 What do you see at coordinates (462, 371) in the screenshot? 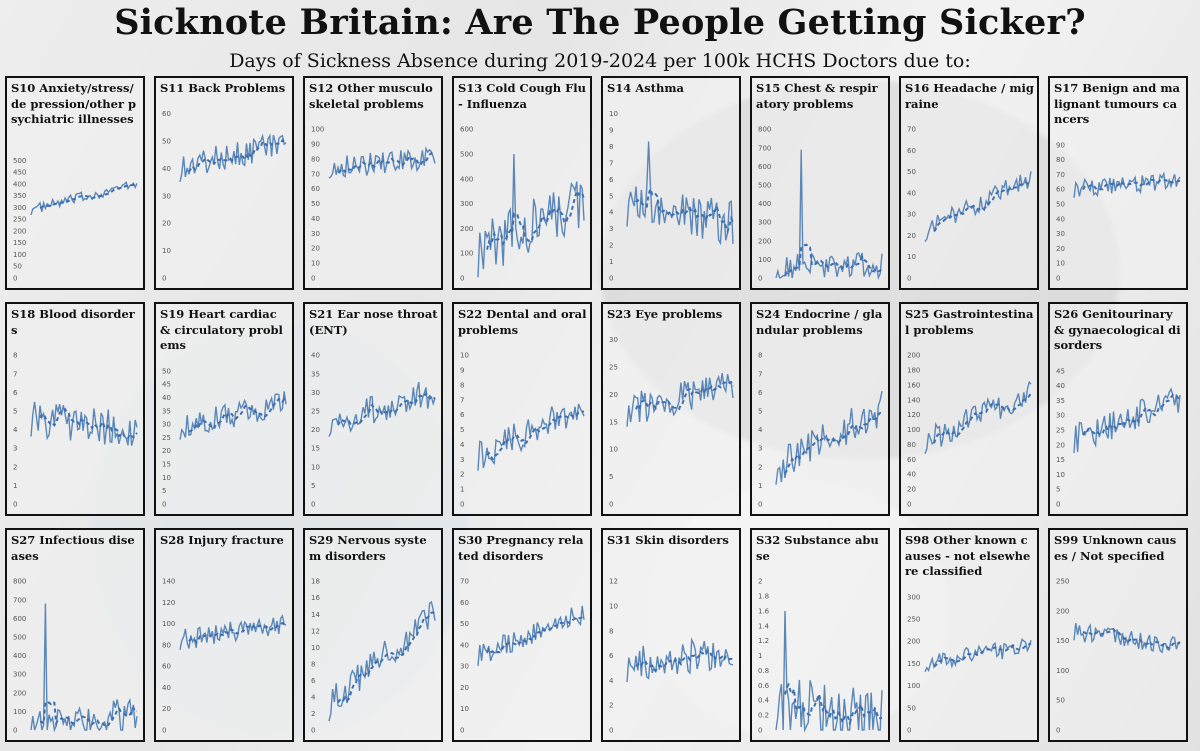
I see `y-tick-label: 9` at bounding box center [462, 371].